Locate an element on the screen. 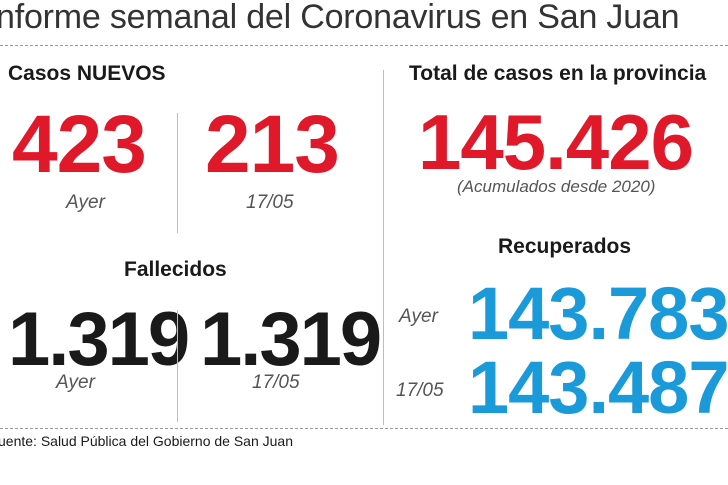  recovered-heading: Recuperados is located at coordinates (565, 246).